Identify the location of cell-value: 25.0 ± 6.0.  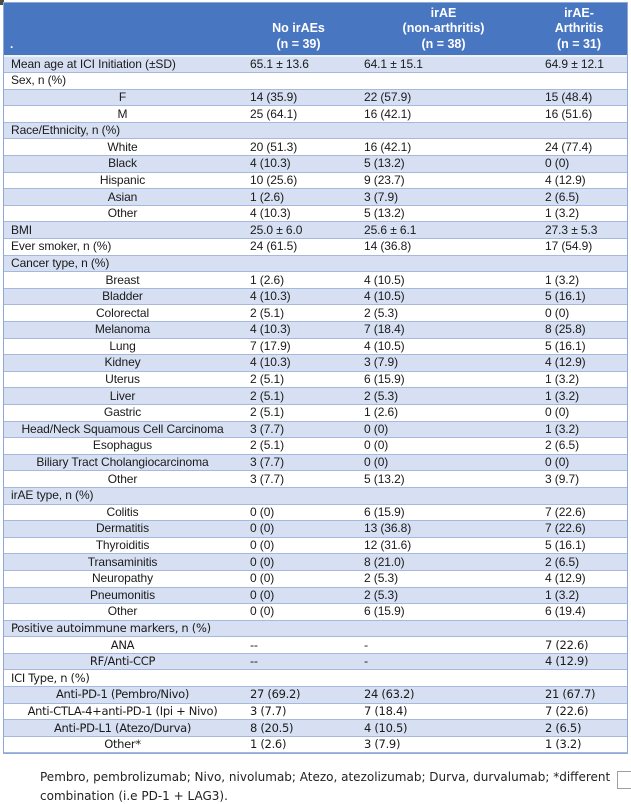
(298, 230).